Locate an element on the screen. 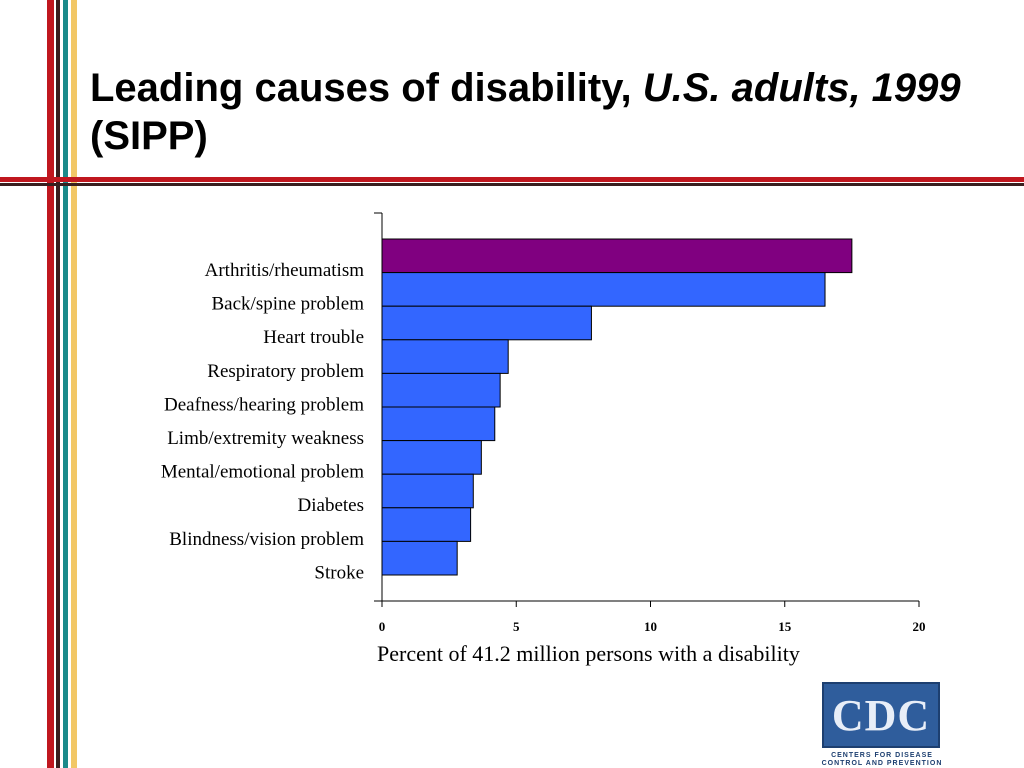 The width and height of the screenshot is (1024, 768). dark-vertical-stripe is located at coordinates (58, 384).